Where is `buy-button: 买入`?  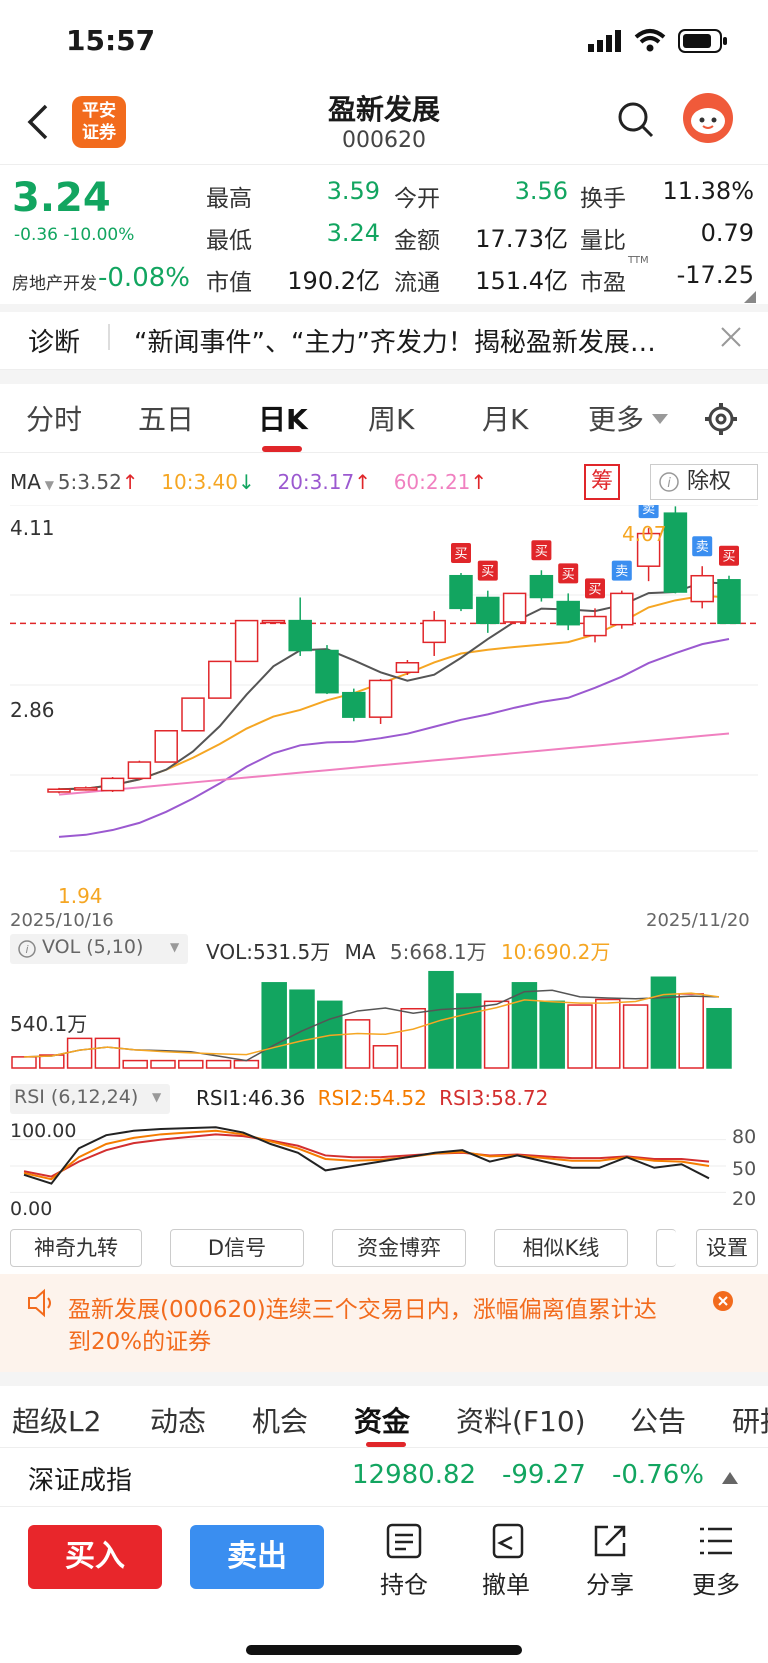
buy-button: 买入 is located at coordinates (95, 1557).